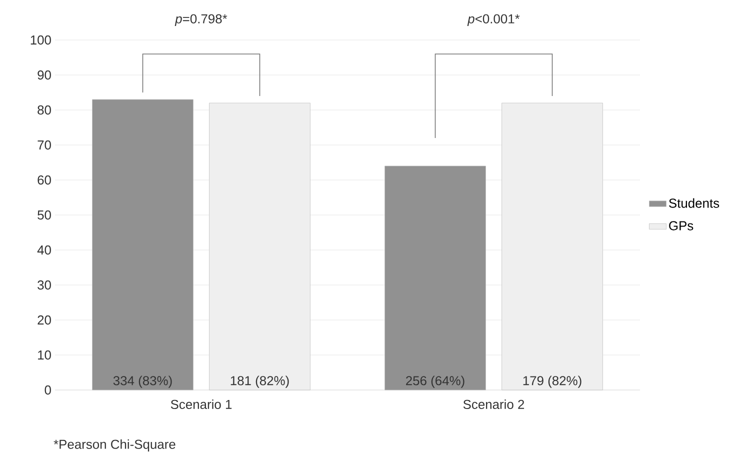 The width and height of the screenshot is (742, 465). I want to click on legend-label: Students, so click(694, 203).